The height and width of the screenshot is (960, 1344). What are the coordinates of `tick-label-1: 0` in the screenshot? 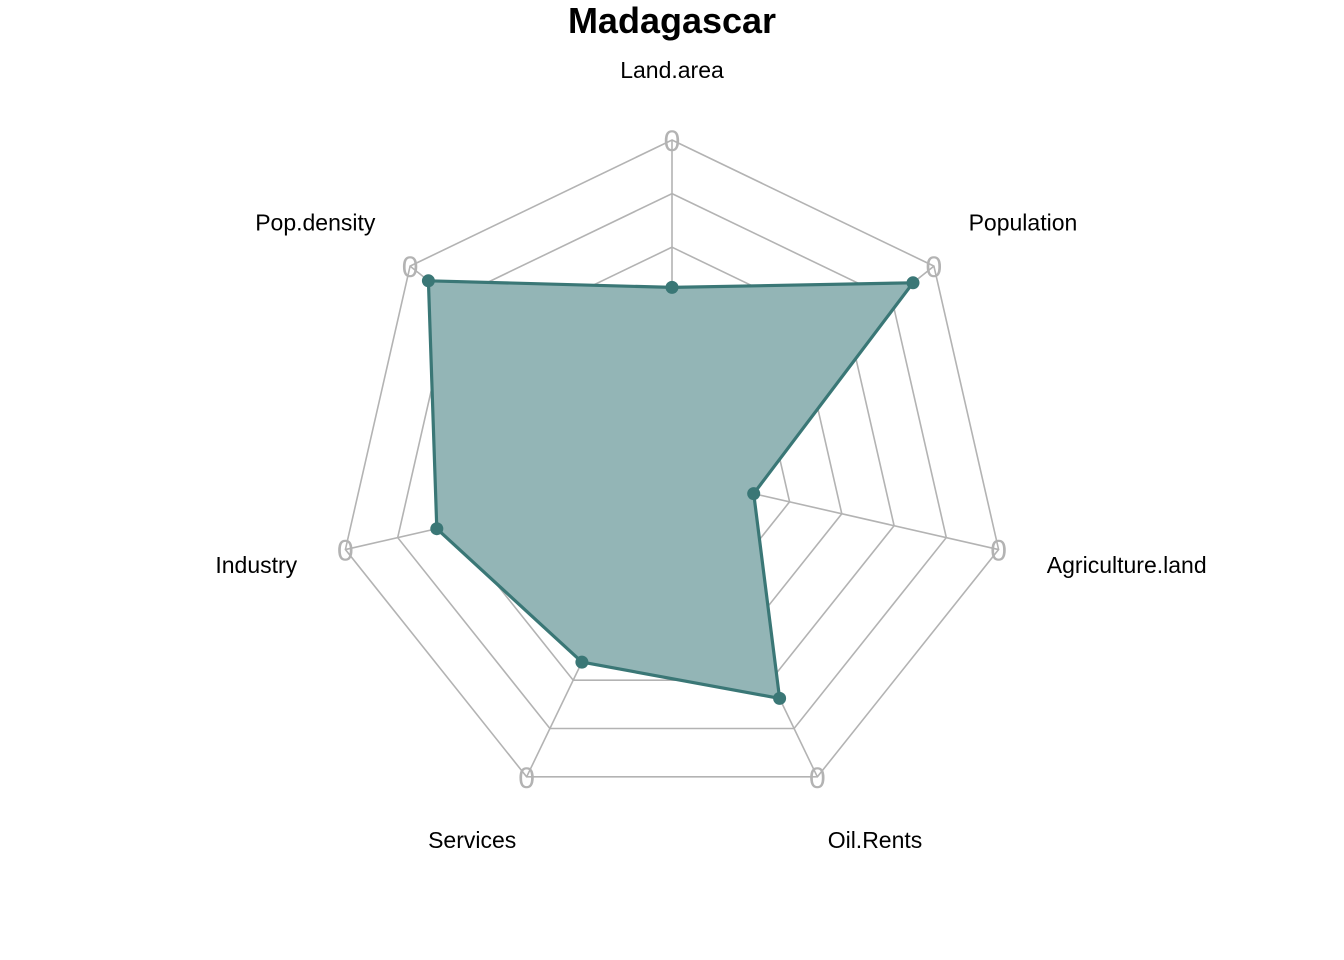 It's located at (672, 141).